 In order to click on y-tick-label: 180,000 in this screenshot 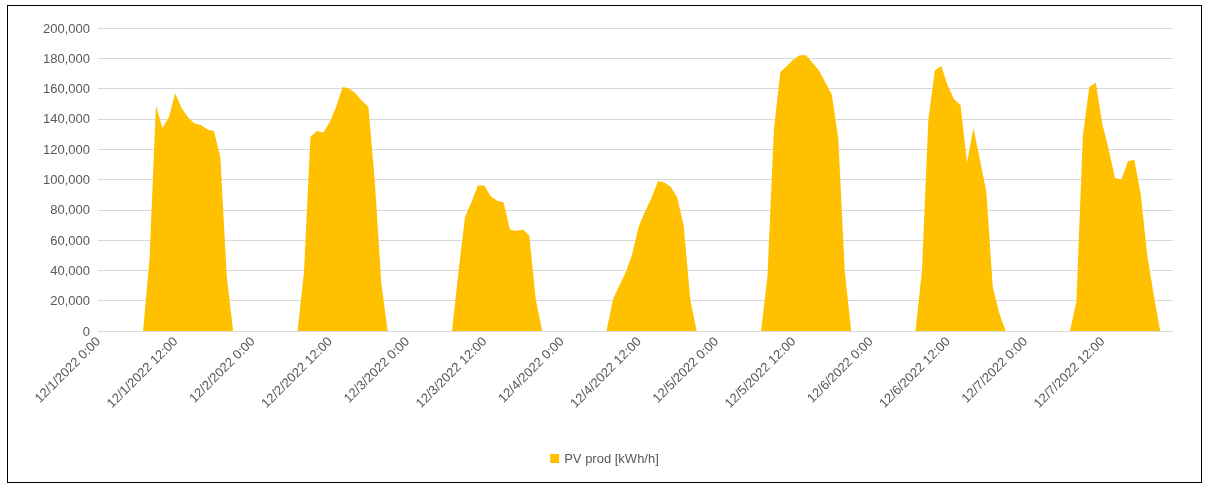, I will do `click(66, 58)`.